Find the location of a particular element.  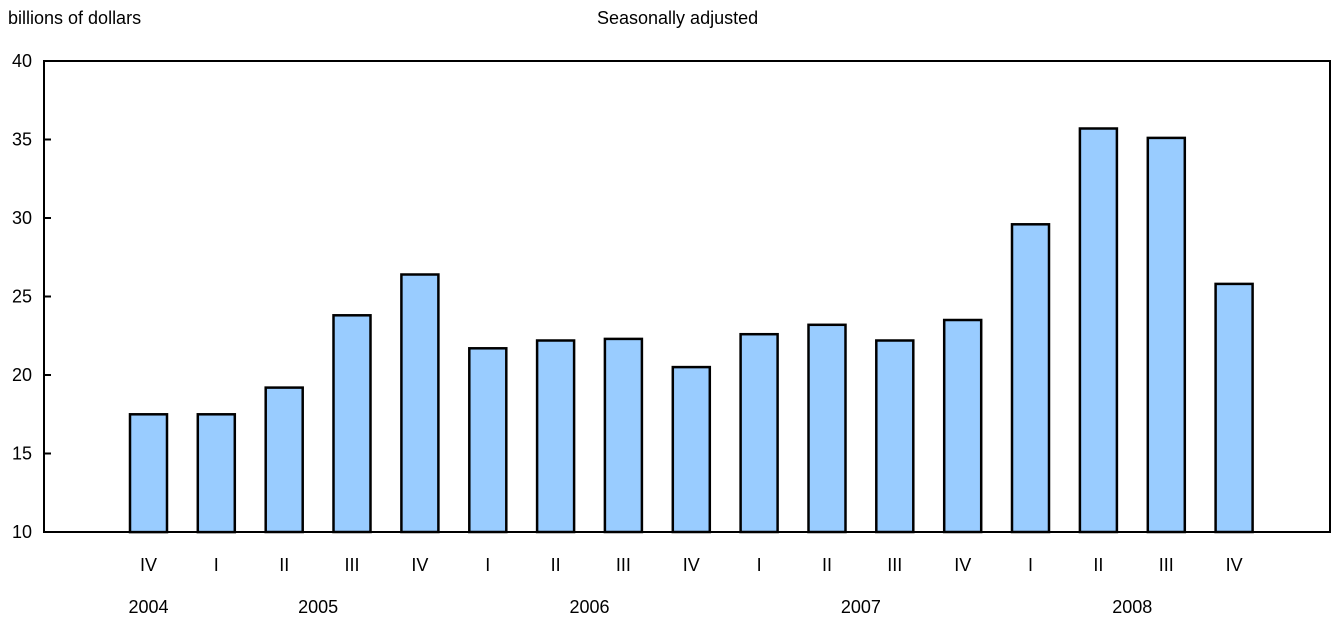

y-tick-label: 25 is located at coordinates (22, 297).